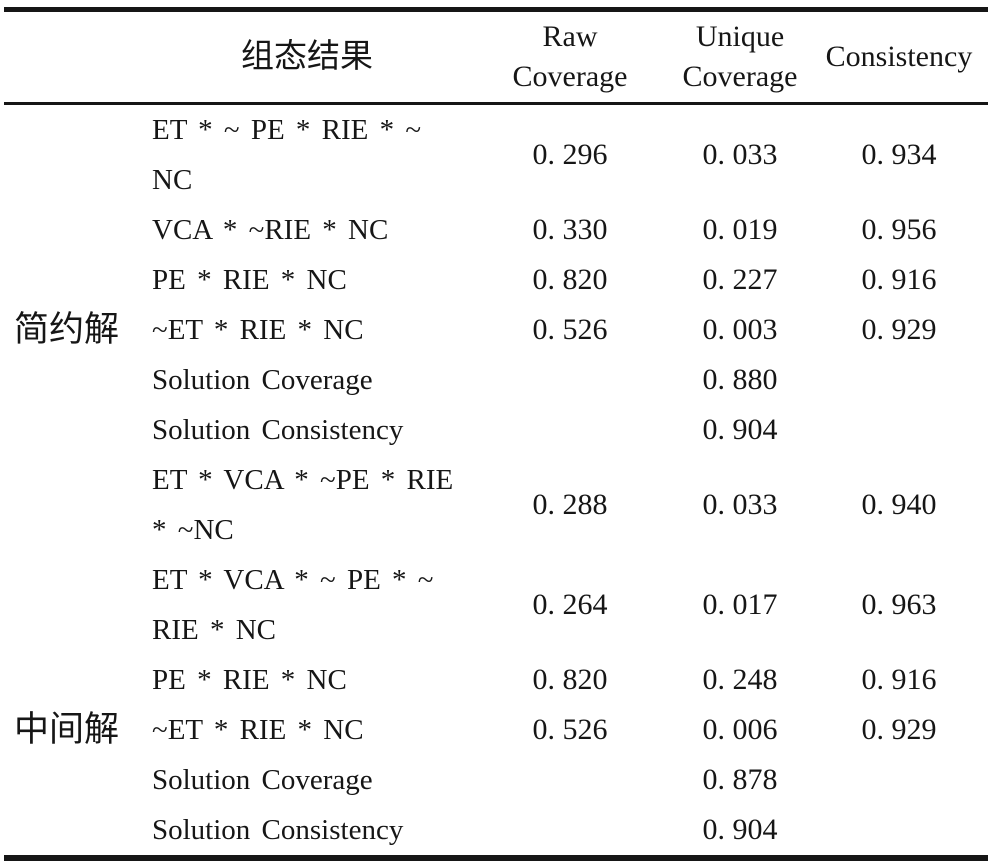 The image size is (992, 864). I want to click on header-configuration: 组态结果, so click(307, 56).